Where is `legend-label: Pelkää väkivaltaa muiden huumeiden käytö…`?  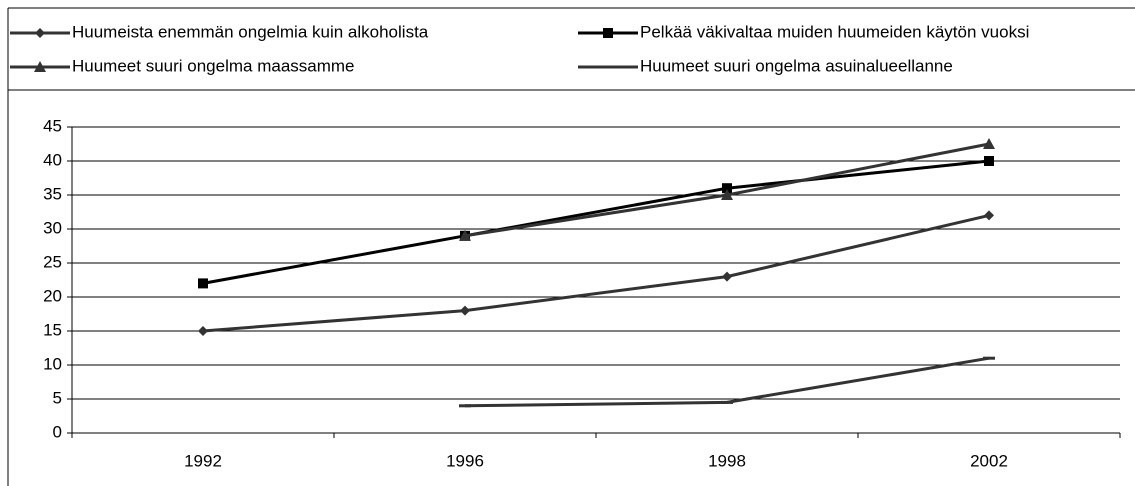
legend-label: Pelkää väkivaltaa muiden huumeiden käytö… is located at coordinates (834, 31).